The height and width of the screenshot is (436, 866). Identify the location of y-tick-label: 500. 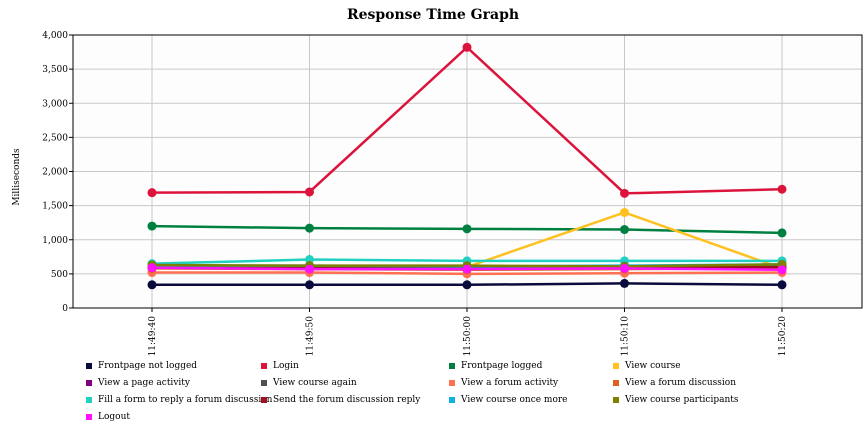
(59, 275).